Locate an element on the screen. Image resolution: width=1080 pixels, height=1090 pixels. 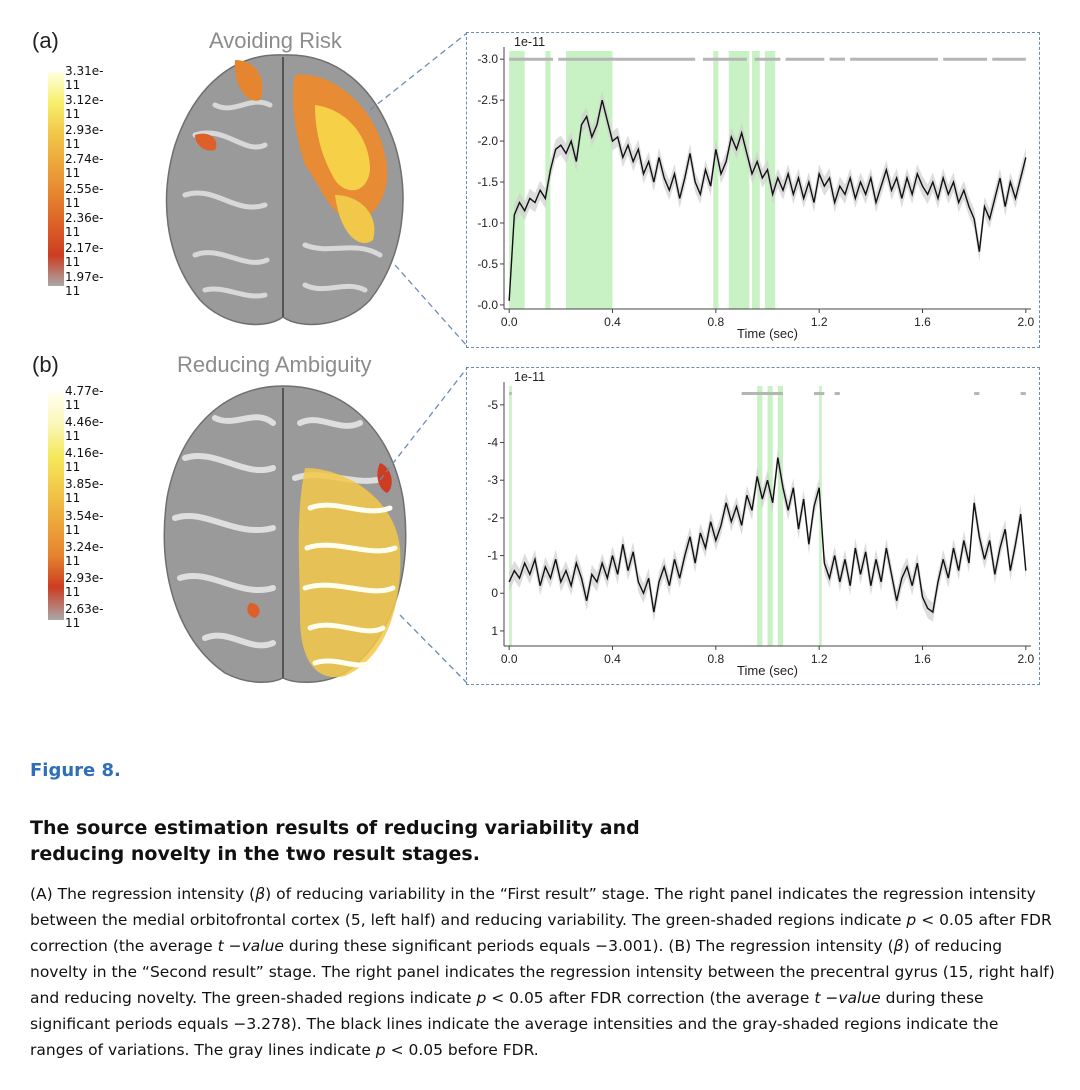
colorbar-tick-label: 2.17e-11 is located at coordinates (84, 254).